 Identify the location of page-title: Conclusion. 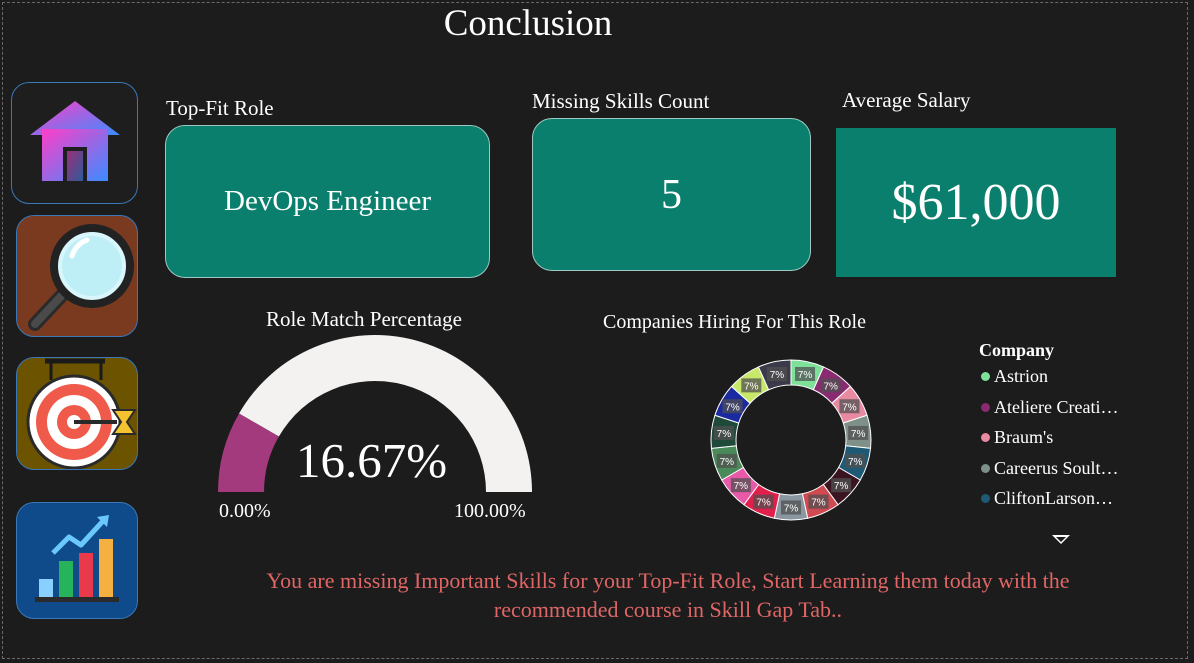
(528, 23).